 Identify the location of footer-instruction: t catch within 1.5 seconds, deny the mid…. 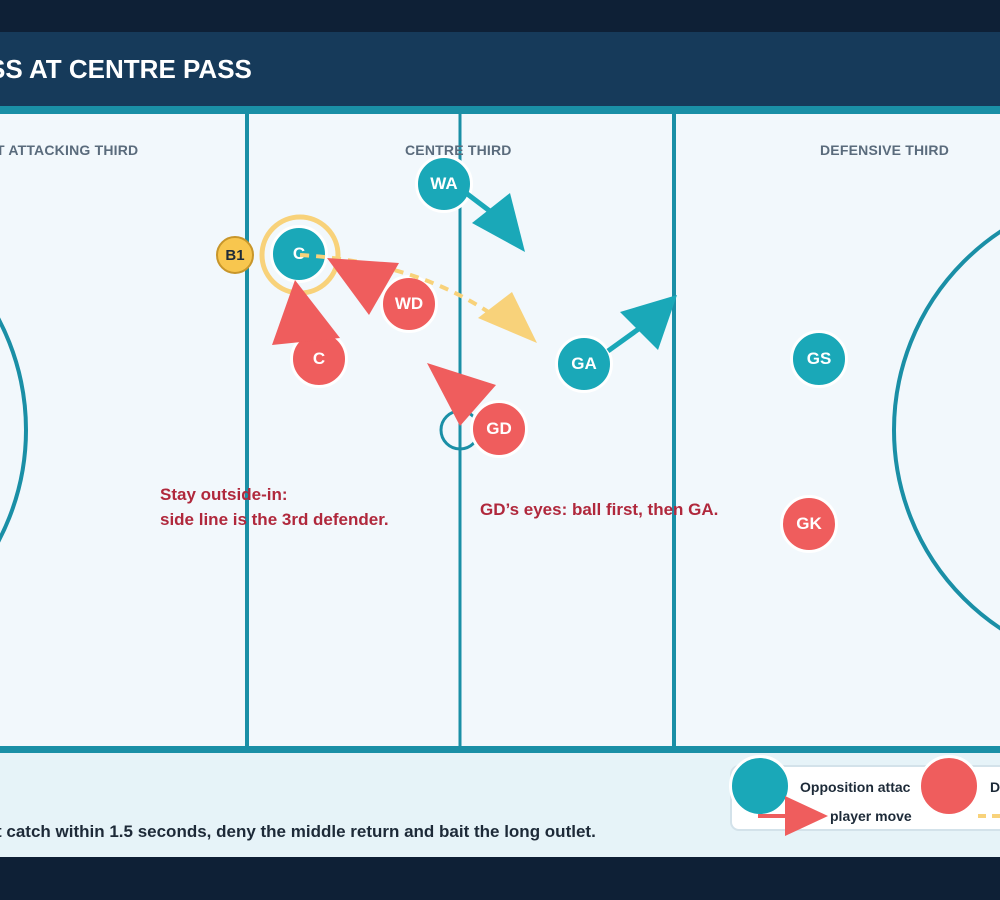
(298, 831).